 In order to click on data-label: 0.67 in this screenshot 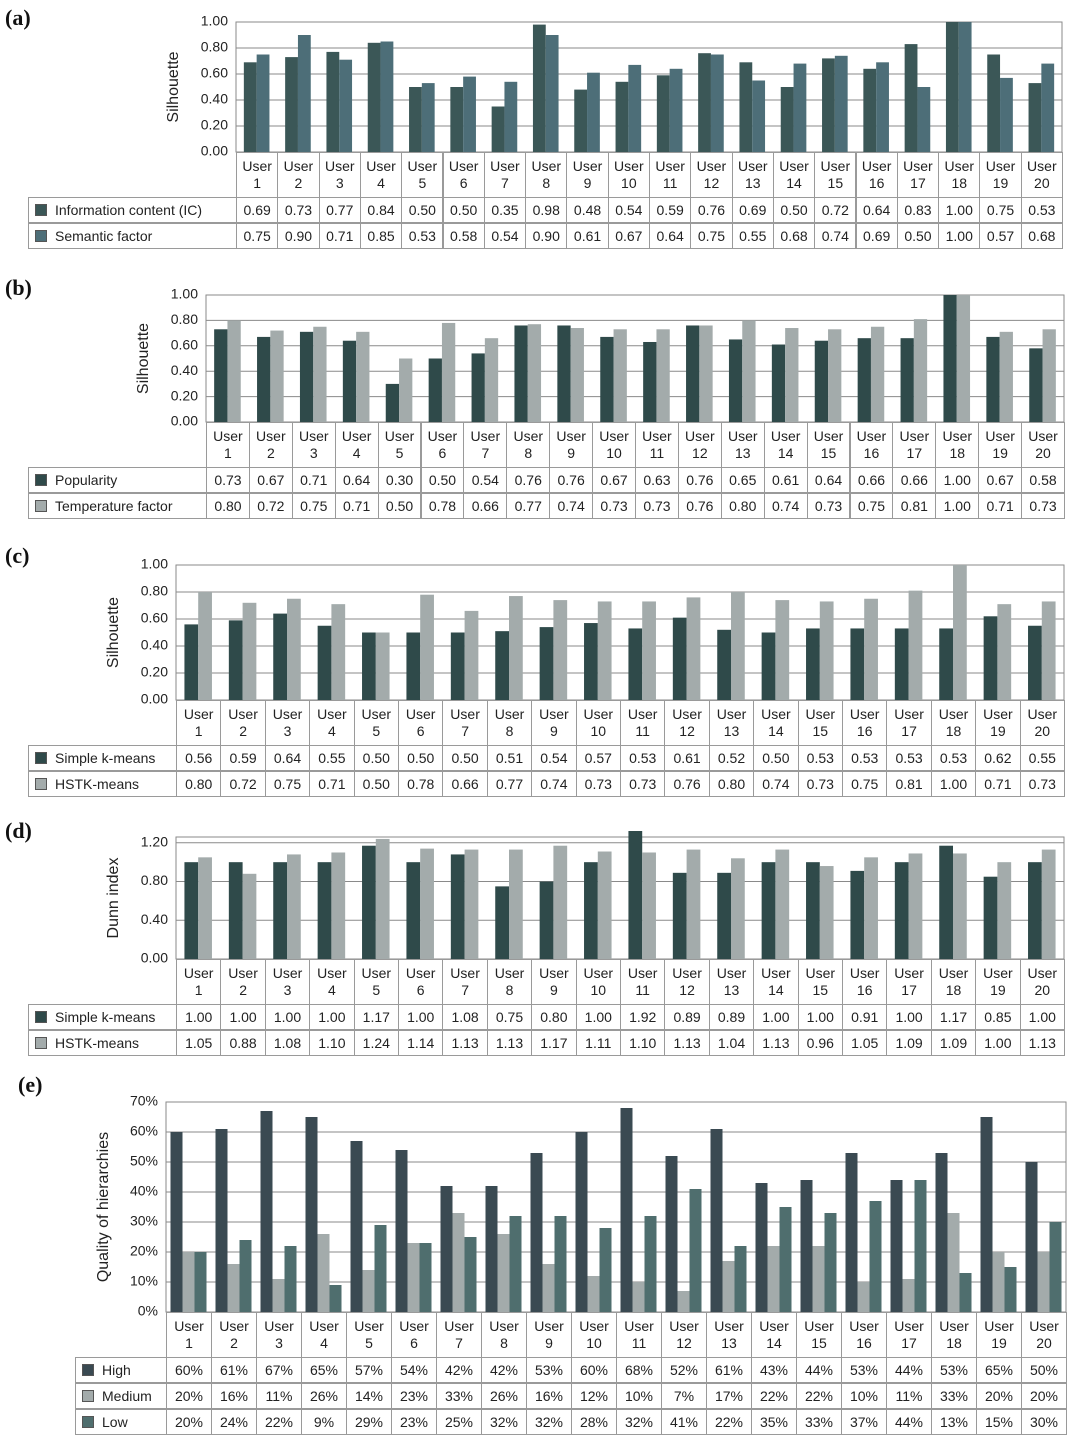, I will do `click(614, 480)`.